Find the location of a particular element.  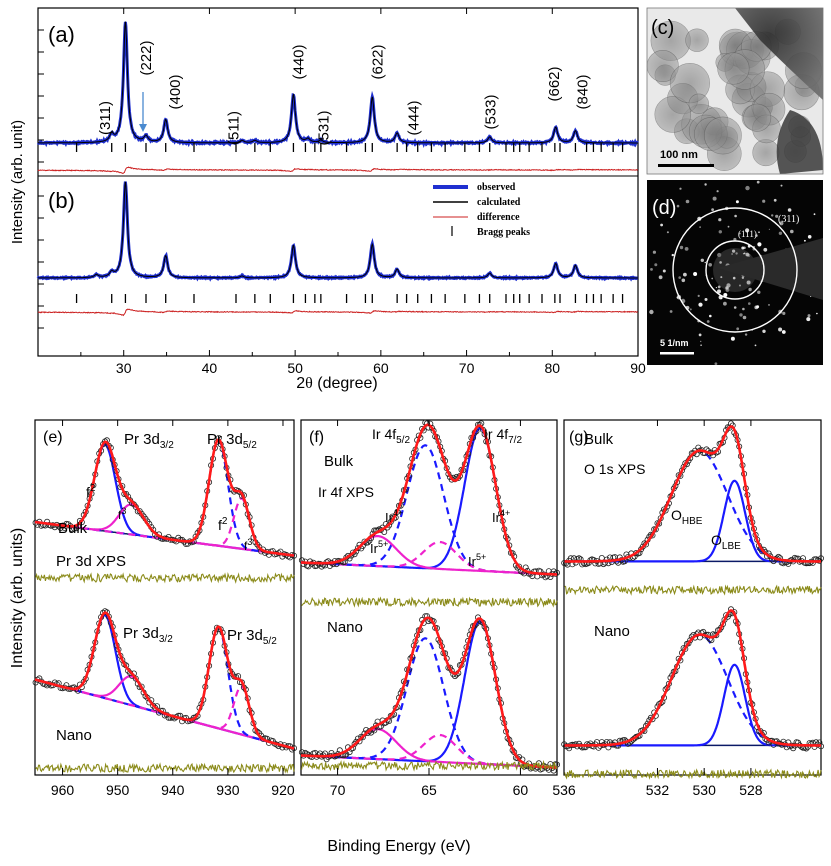

x-tick-label: 50 is located at coordinates (295, 368).